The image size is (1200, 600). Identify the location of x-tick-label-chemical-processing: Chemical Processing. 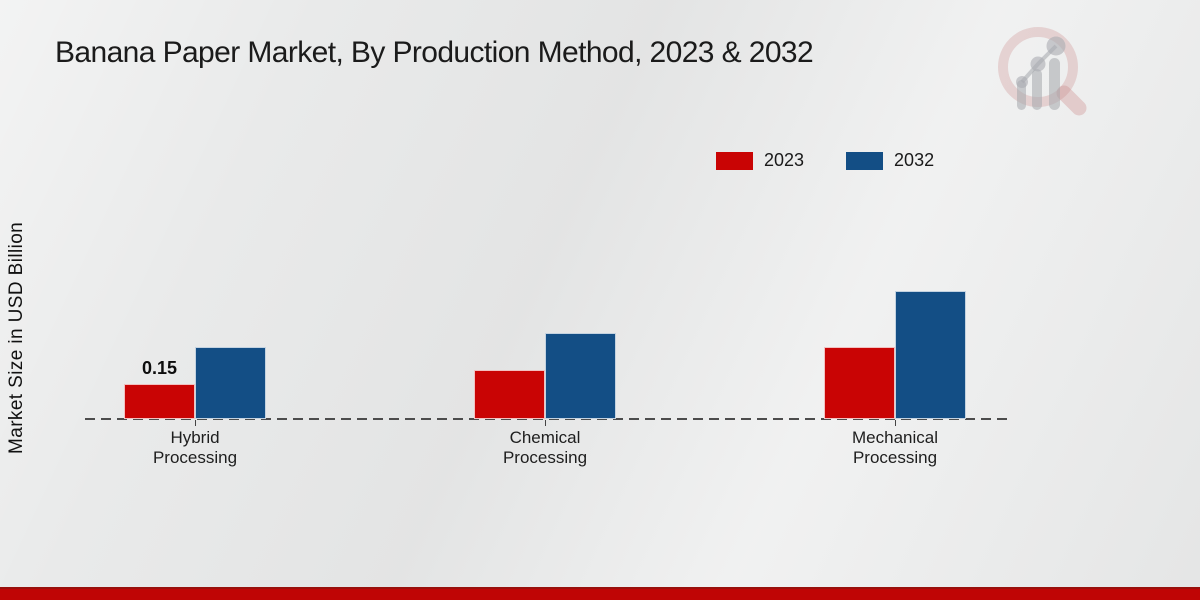
(545, 448).